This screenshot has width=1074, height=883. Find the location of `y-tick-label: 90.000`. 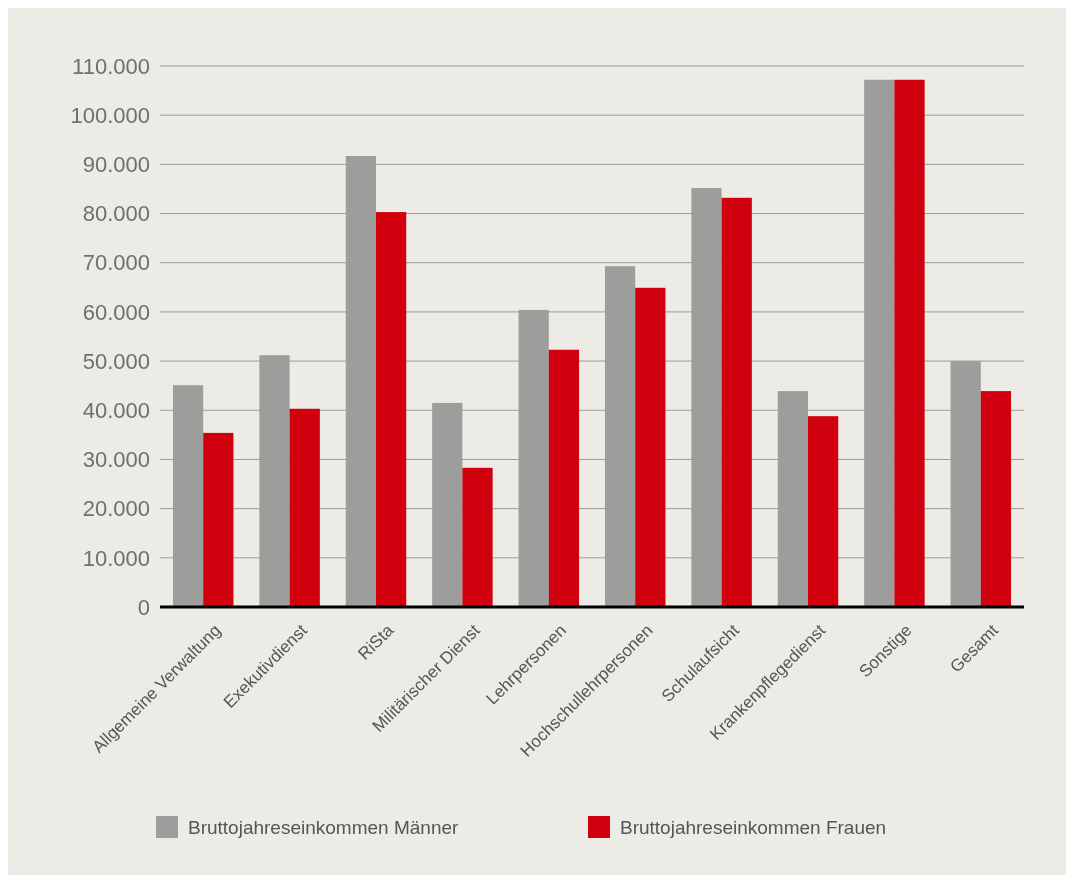

y-tick-label: 90.000 is located at coordinates (116, 165).